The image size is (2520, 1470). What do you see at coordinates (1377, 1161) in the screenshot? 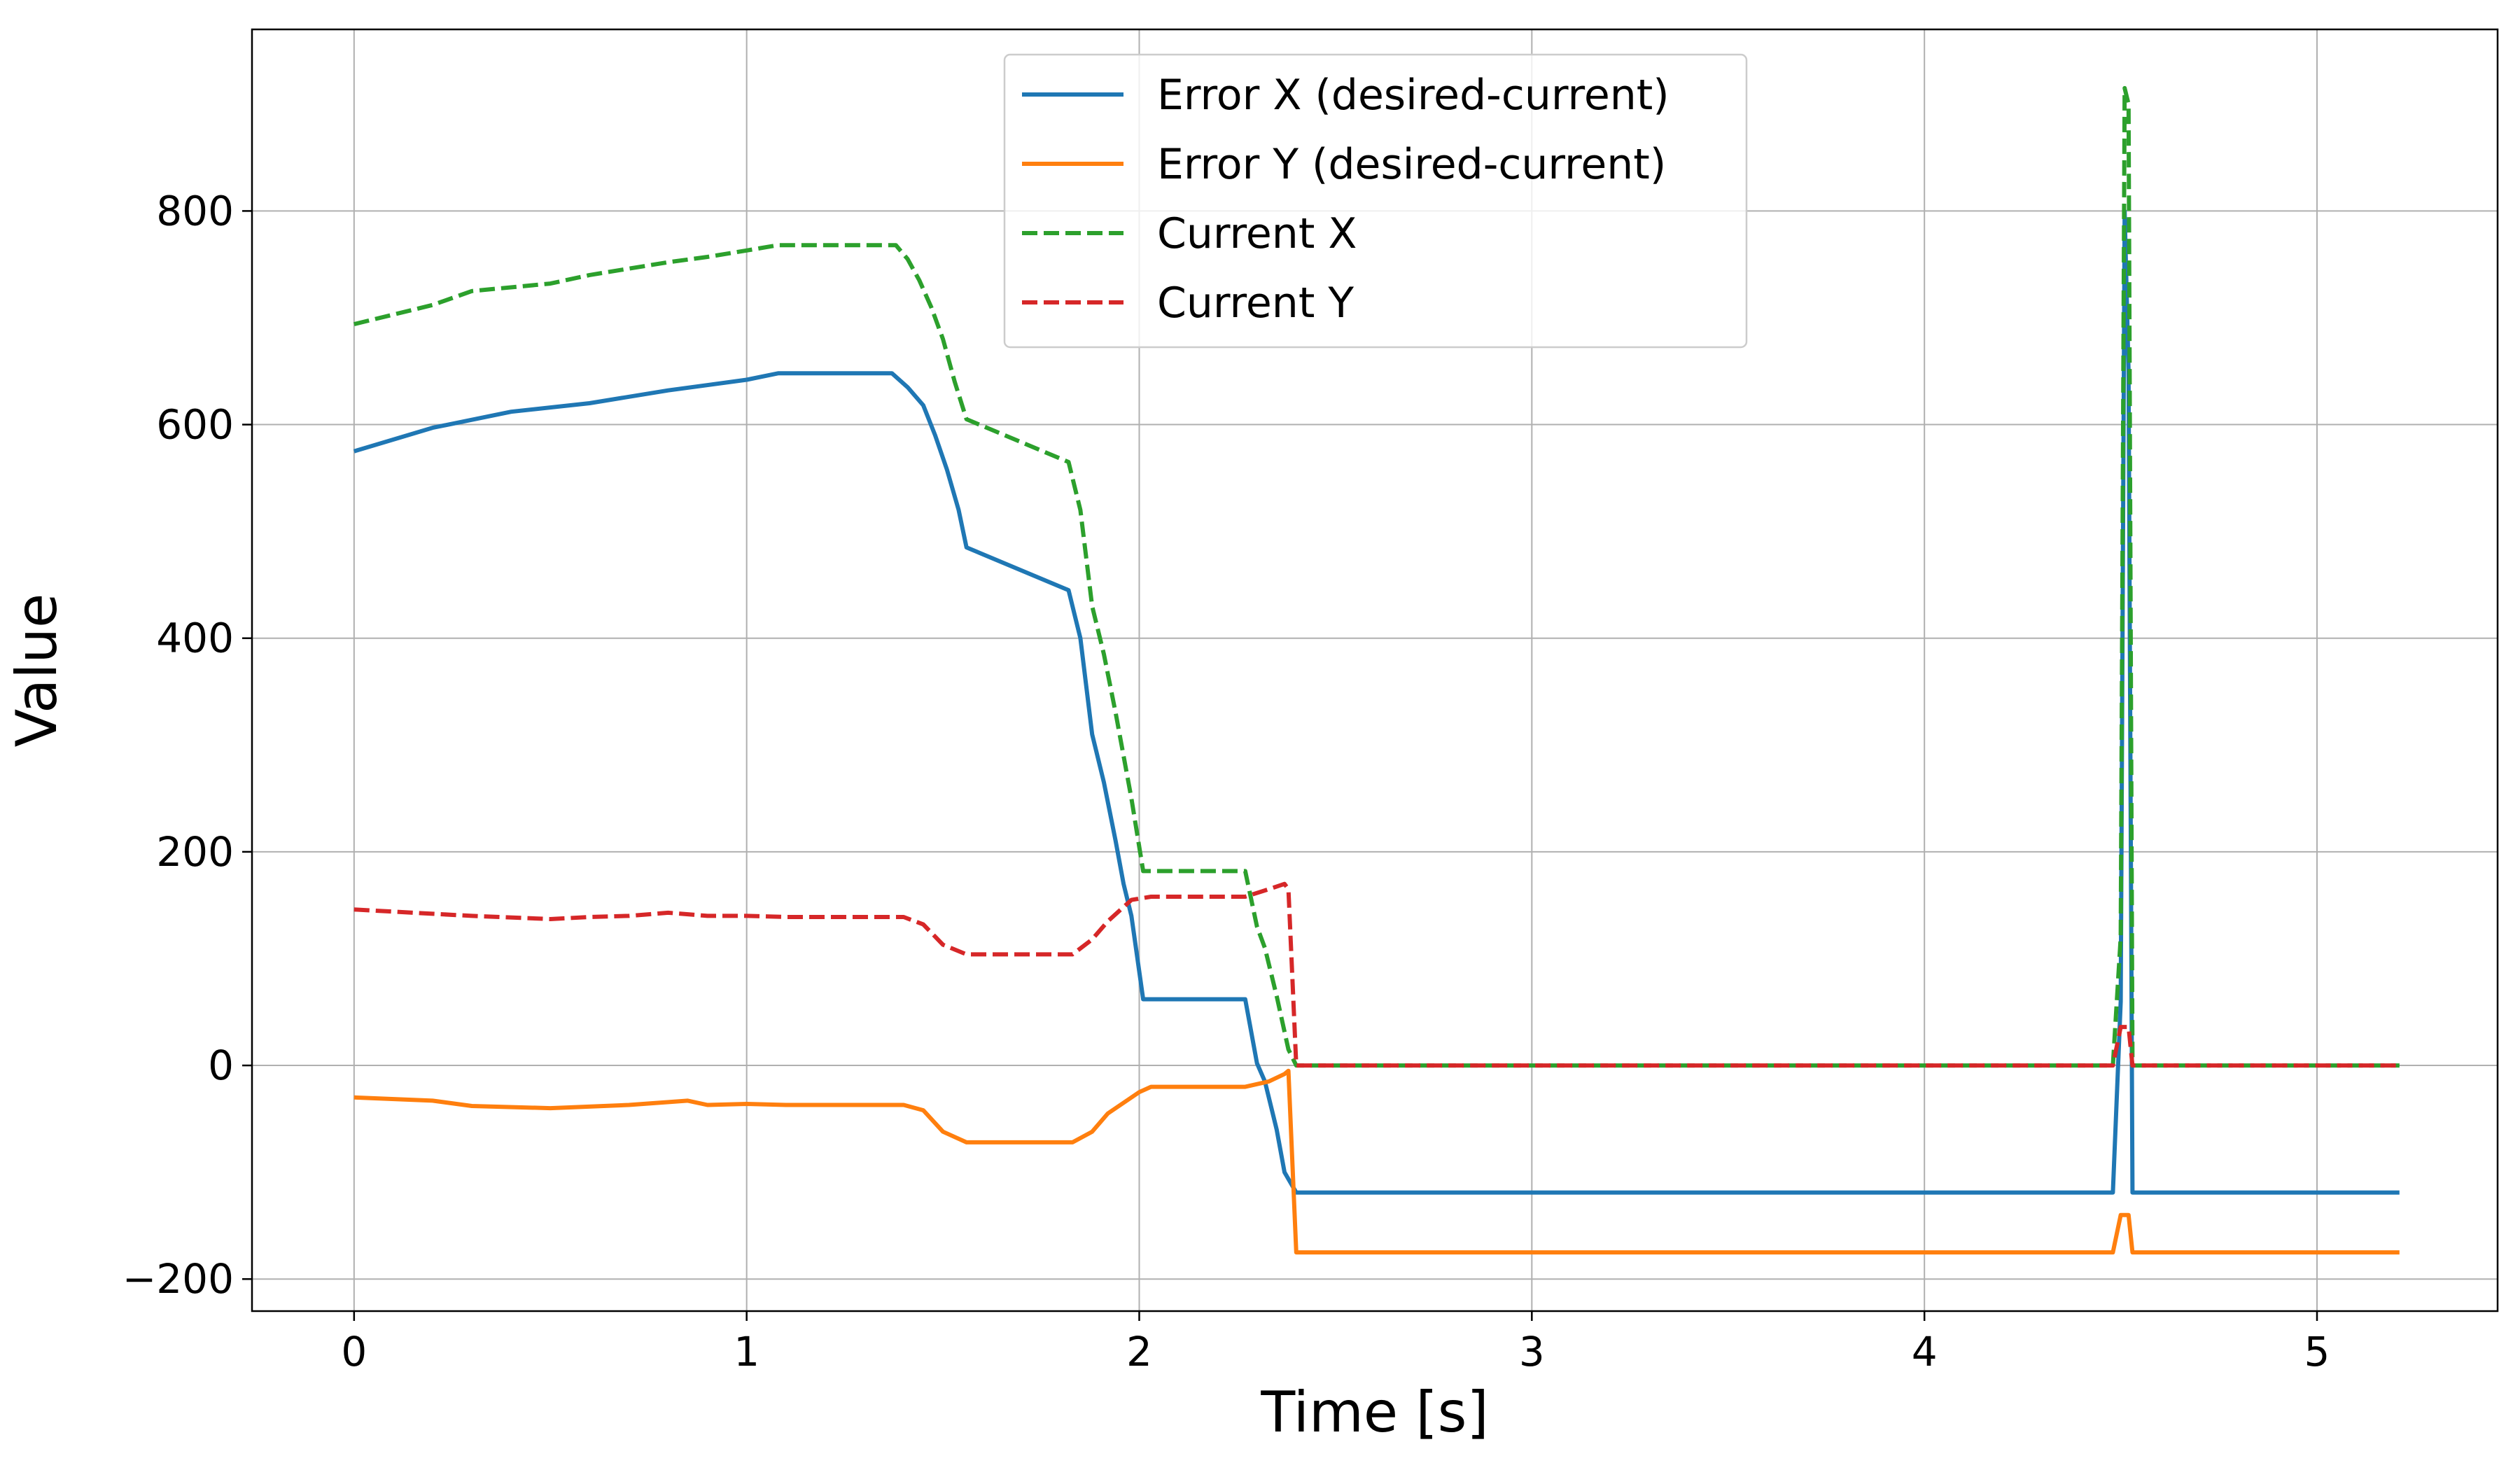
I see `series-line-error-y-desired-current` at bounding box center [1377, 1161].